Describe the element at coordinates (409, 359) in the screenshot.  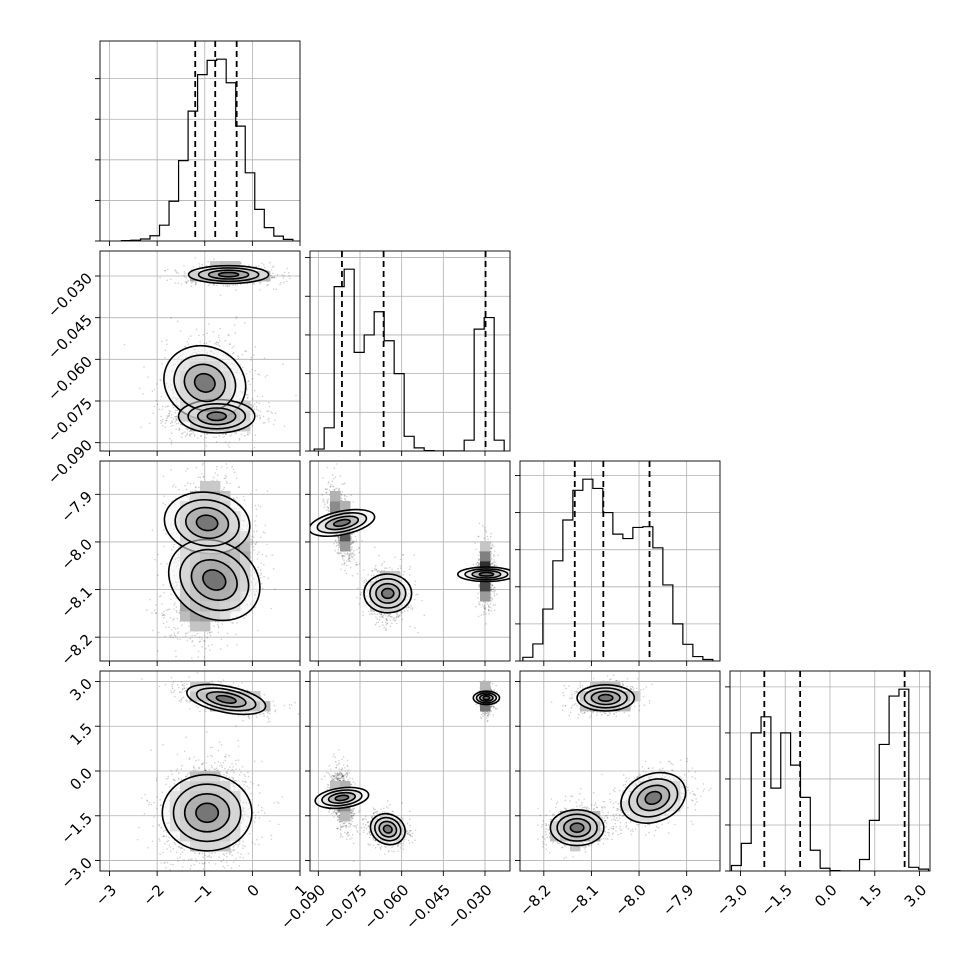
I see `histogram-step-line` at that location.